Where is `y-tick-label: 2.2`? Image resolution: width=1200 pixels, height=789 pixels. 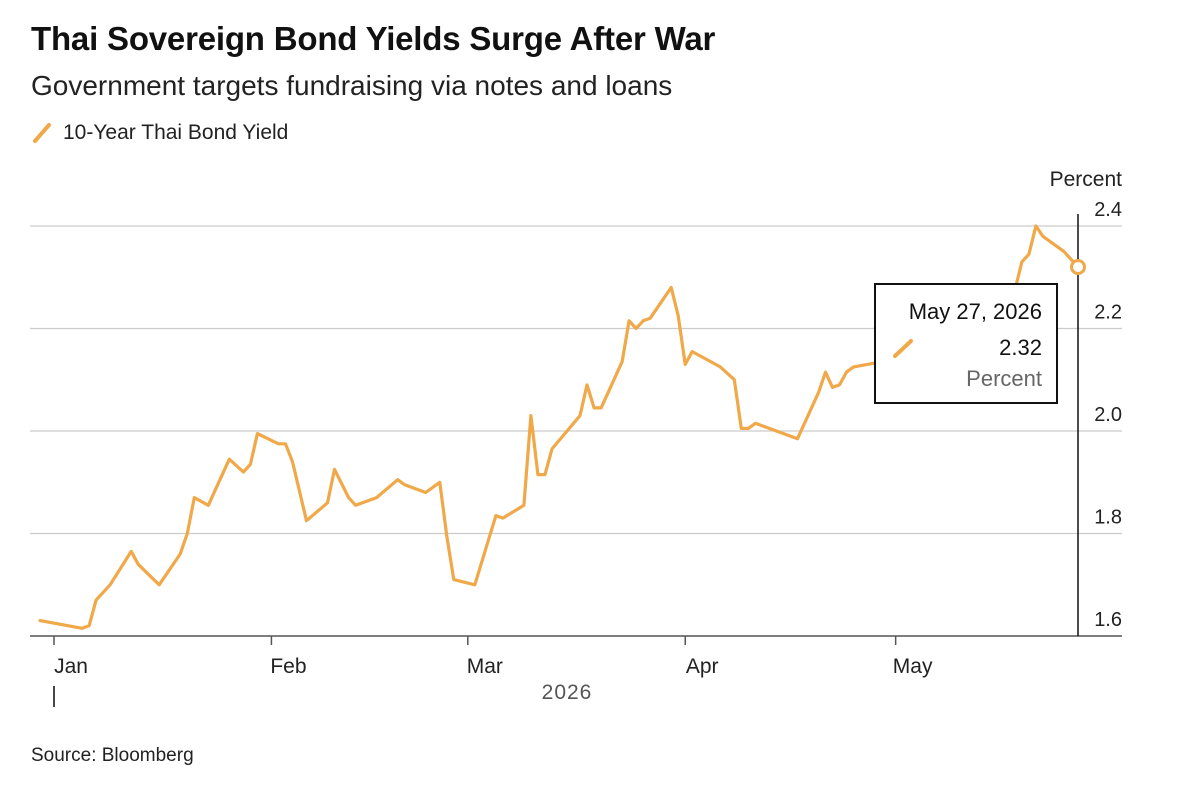 y-tick-label: 2.2 is located at coordinates (1108, 313).